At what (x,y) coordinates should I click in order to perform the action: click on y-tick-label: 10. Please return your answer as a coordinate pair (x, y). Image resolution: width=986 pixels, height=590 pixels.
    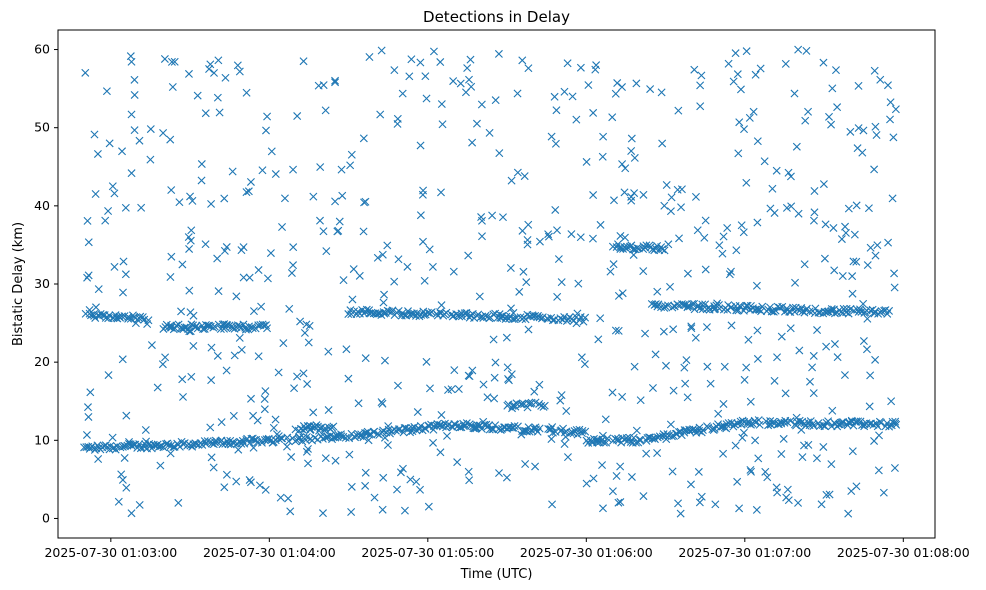
    Looking at the image, I should click on (42, 439).